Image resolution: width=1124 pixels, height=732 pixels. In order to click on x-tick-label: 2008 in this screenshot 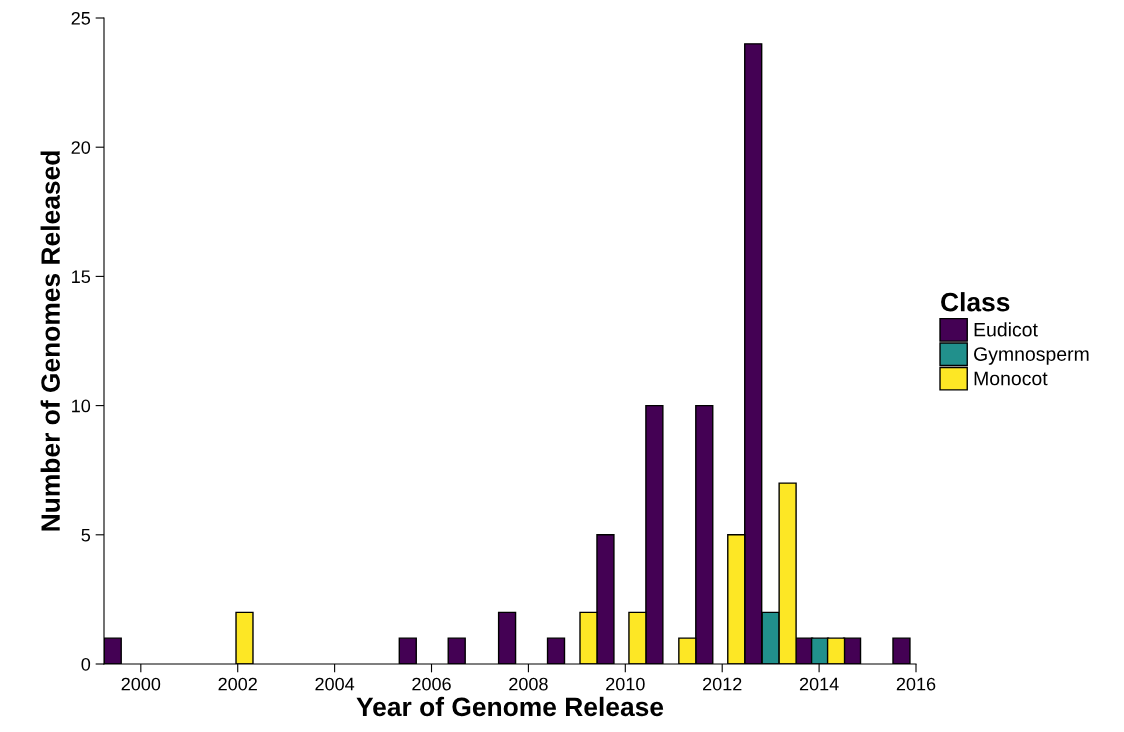, I will do `click(528, 684)`.